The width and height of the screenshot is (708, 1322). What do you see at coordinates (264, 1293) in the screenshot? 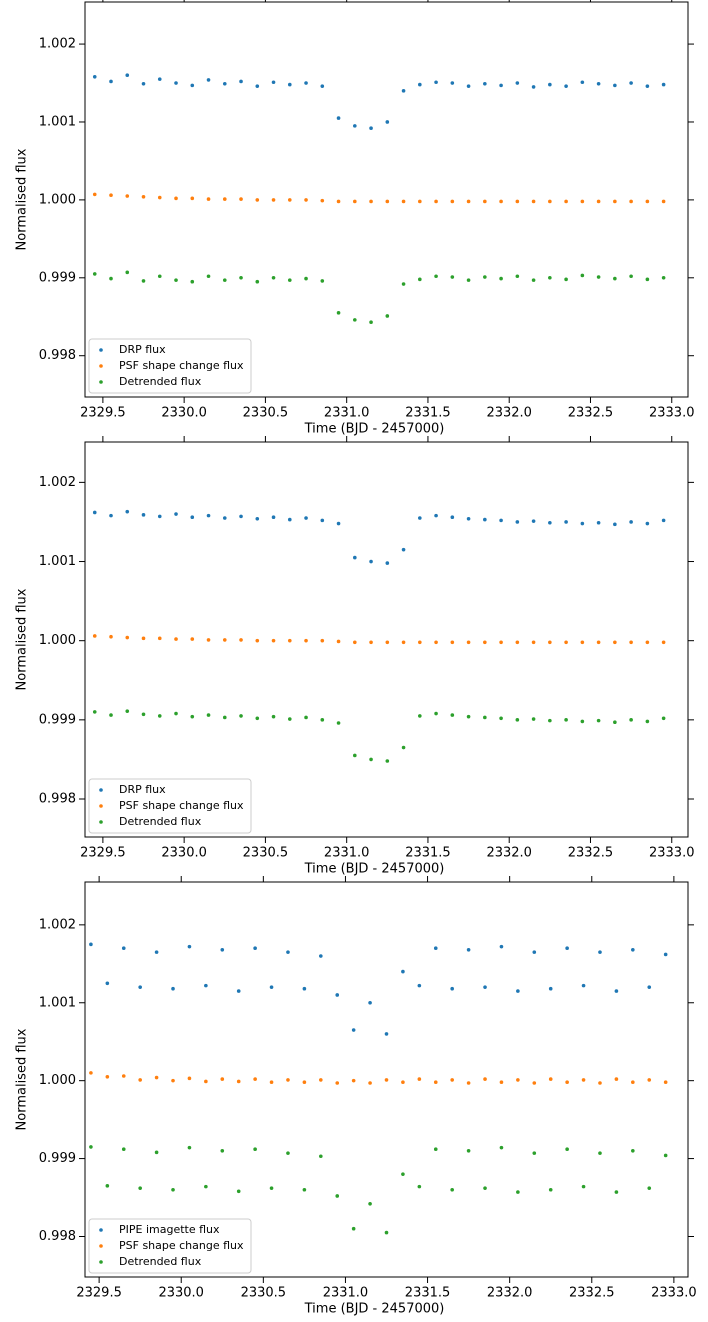
I see `x-tick-label: 2330.5` at bounding box center [264, 1293].